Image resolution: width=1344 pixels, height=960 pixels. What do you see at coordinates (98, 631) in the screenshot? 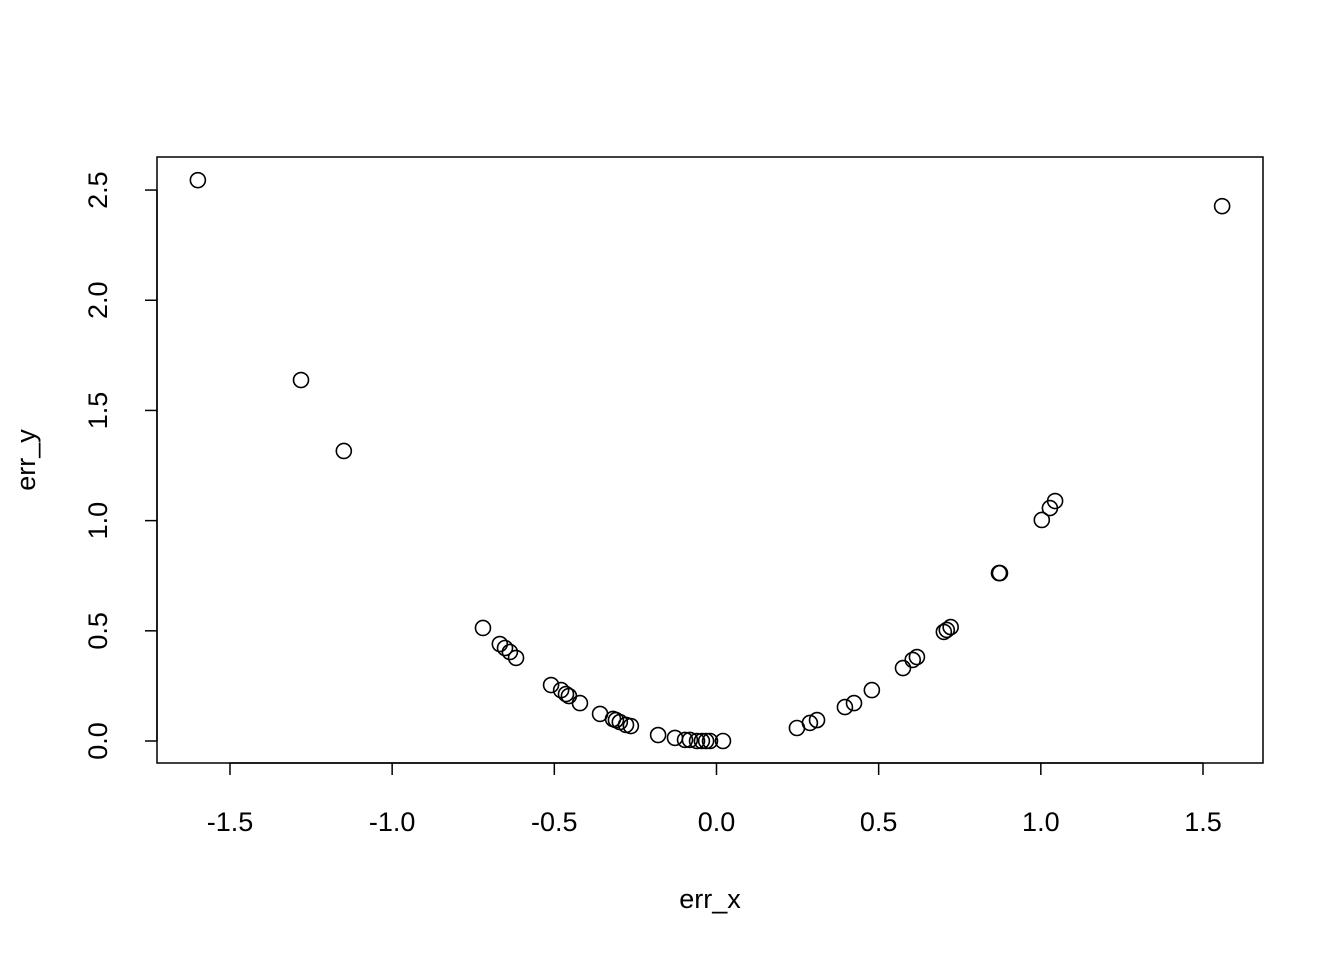
I see `y-tick-label: 0.5` at bounding box center [98, 631].